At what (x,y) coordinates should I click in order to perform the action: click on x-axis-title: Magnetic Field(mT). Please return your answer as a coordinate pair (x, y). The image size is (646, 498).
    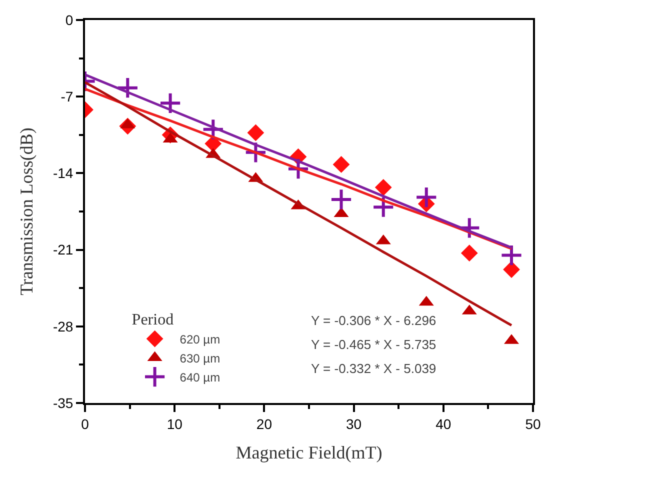
    Looking at the image, I should click on (309, 452).